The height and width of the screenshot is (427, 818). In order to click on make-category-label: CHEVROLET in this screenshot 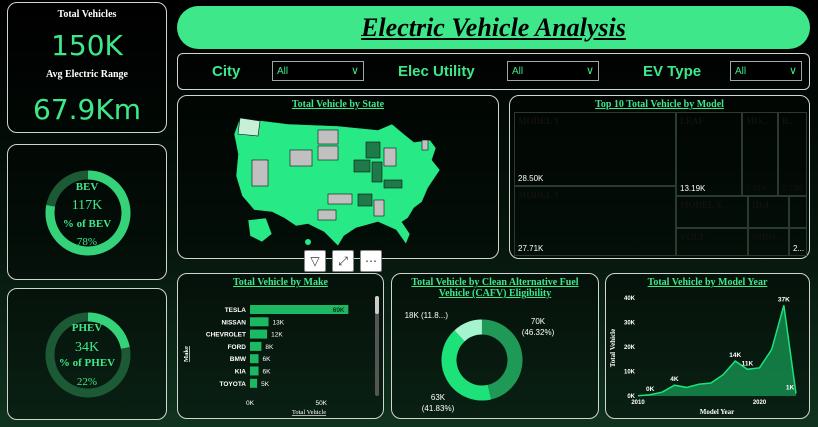, I will do `click(226, 335)`.